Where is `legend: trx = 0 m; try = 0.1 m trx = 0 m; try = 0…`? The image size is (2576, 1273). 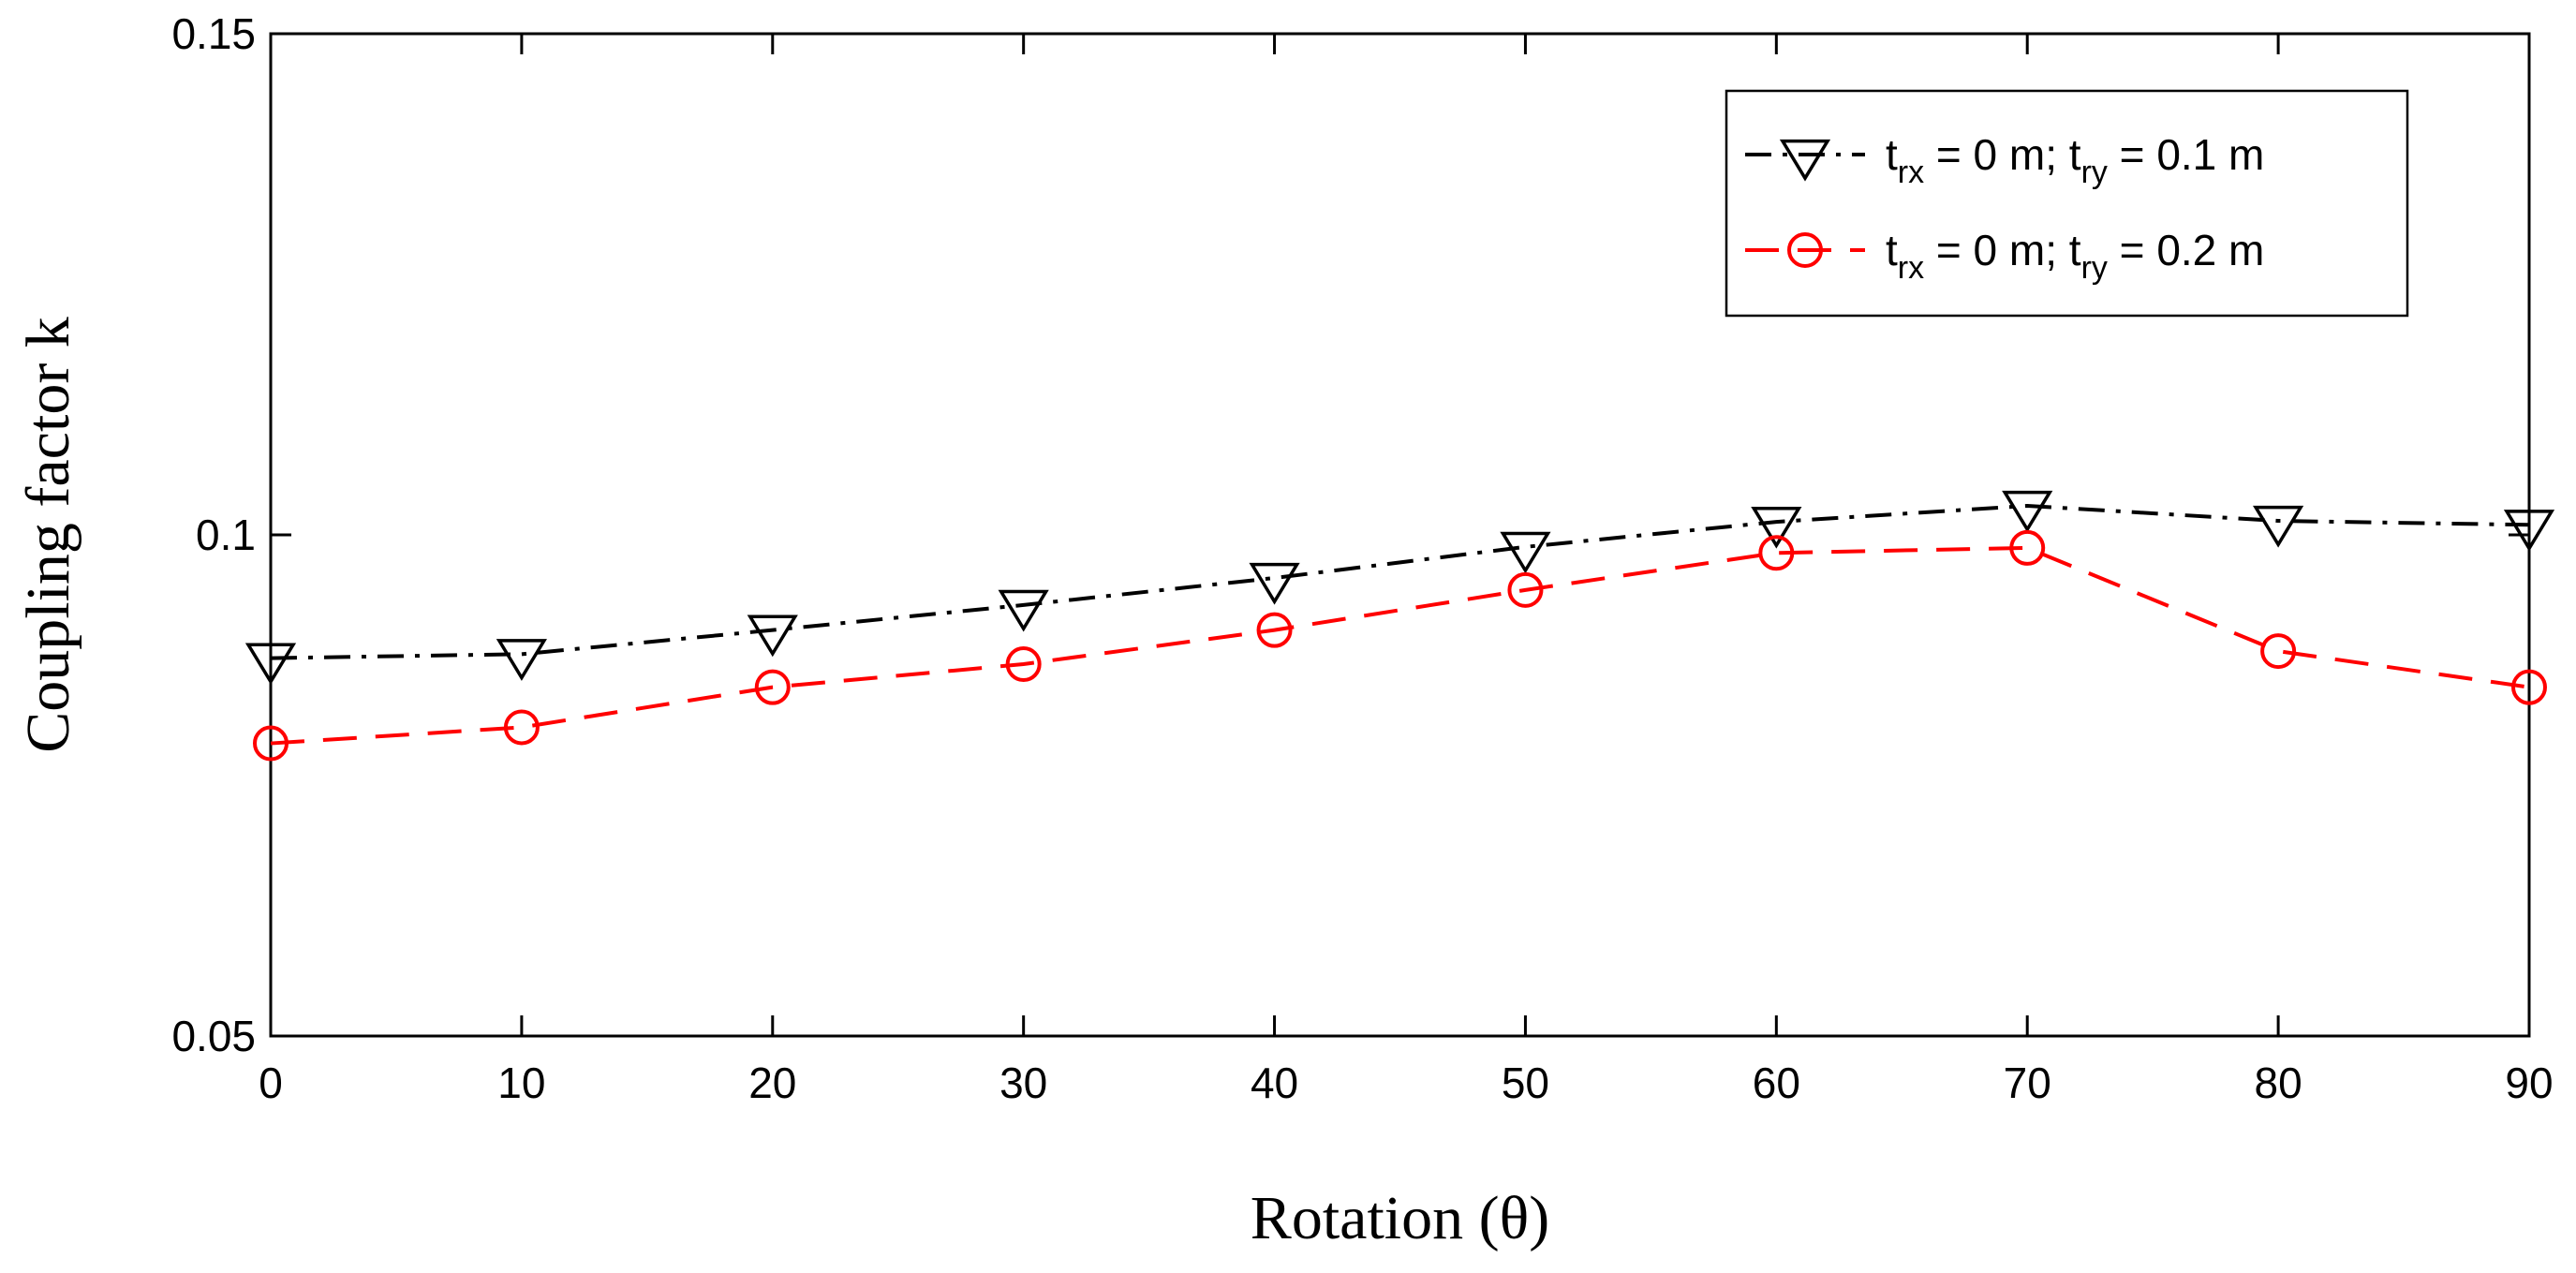 legend: trx = 0 m; try = 0.1 m trx = 0 m; try = 0… is located at coordinates (2067, 203).